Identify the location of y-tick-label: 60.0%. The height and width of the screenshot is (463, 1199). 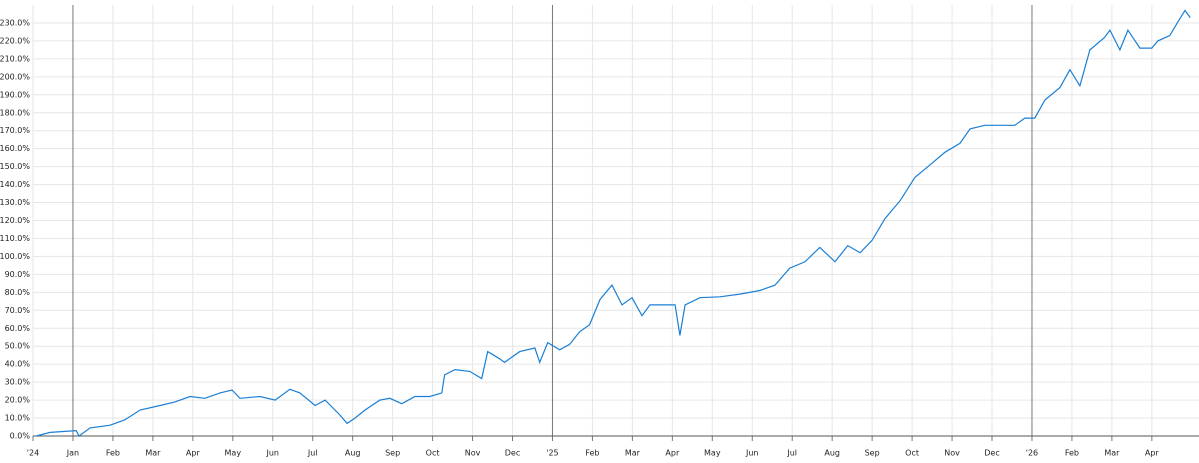
(18, 328).